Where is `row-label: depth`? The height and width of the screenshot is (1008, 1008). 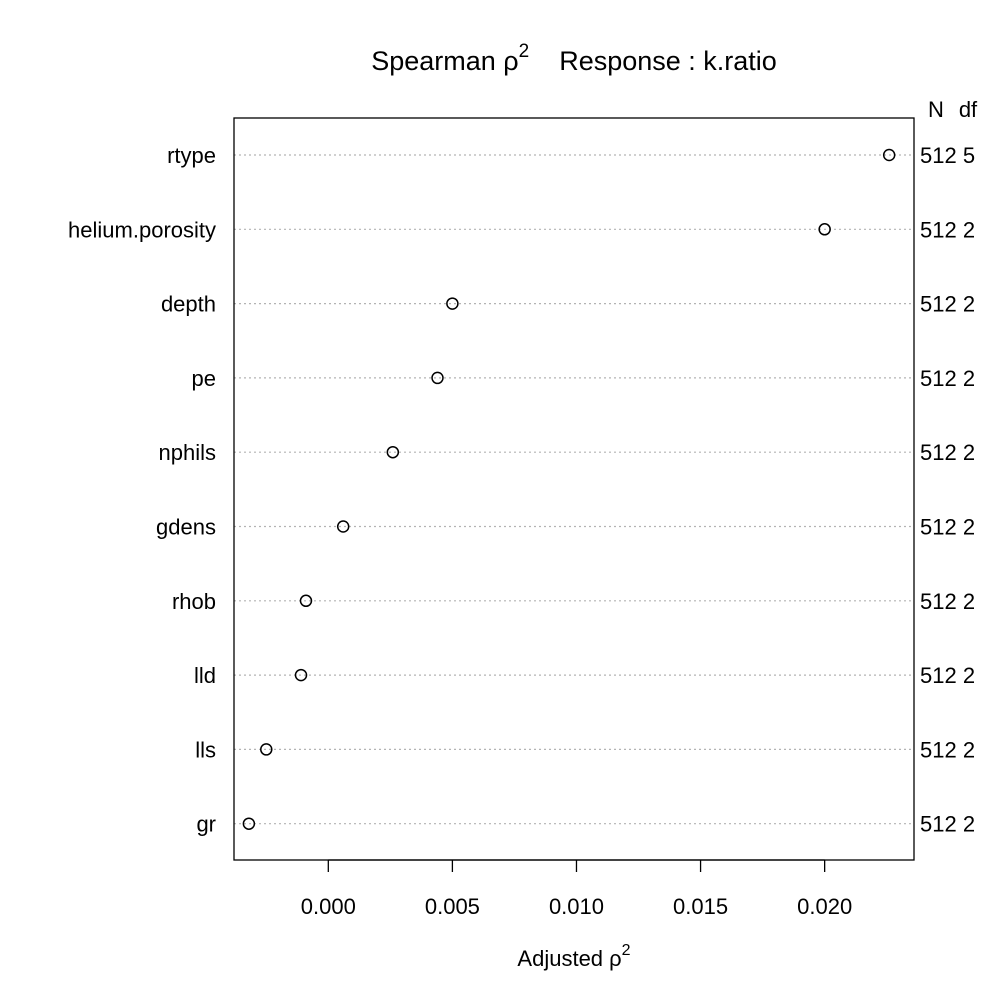 row-label: depth is located at coordinates (188, 304).